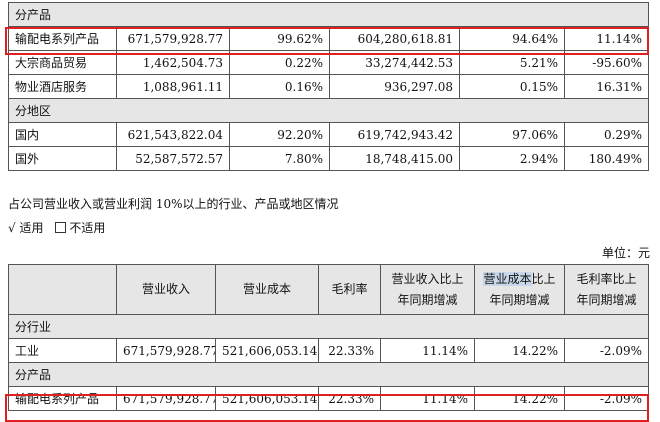 The image size is (660, 422). I want to click on cell: 0.22%, so click(279, 62).